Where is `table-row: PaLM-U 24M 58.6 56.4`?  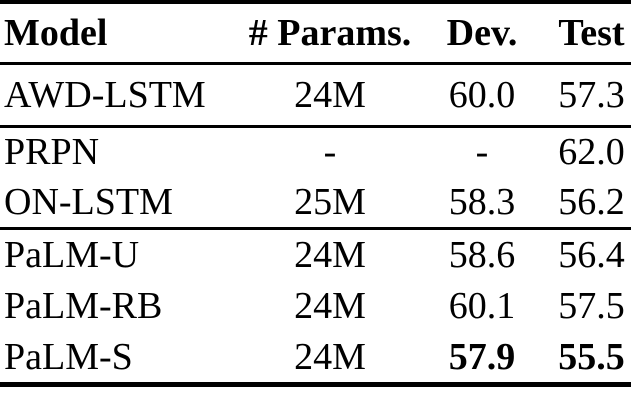
table-row: PaLM-U 24M 58.6 56.4 is located at coordinates (315, 254).